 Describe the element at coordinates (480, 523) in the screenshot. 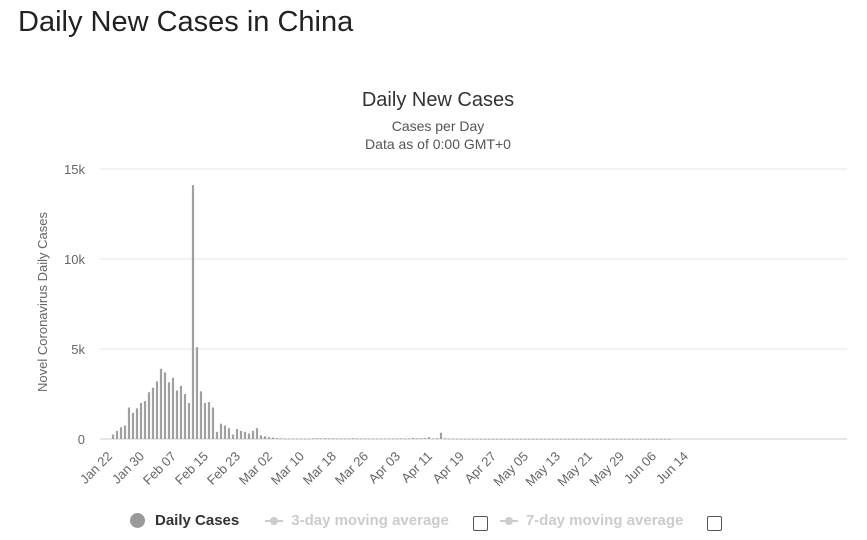

I see `checkbox-3-day-average` at that location.